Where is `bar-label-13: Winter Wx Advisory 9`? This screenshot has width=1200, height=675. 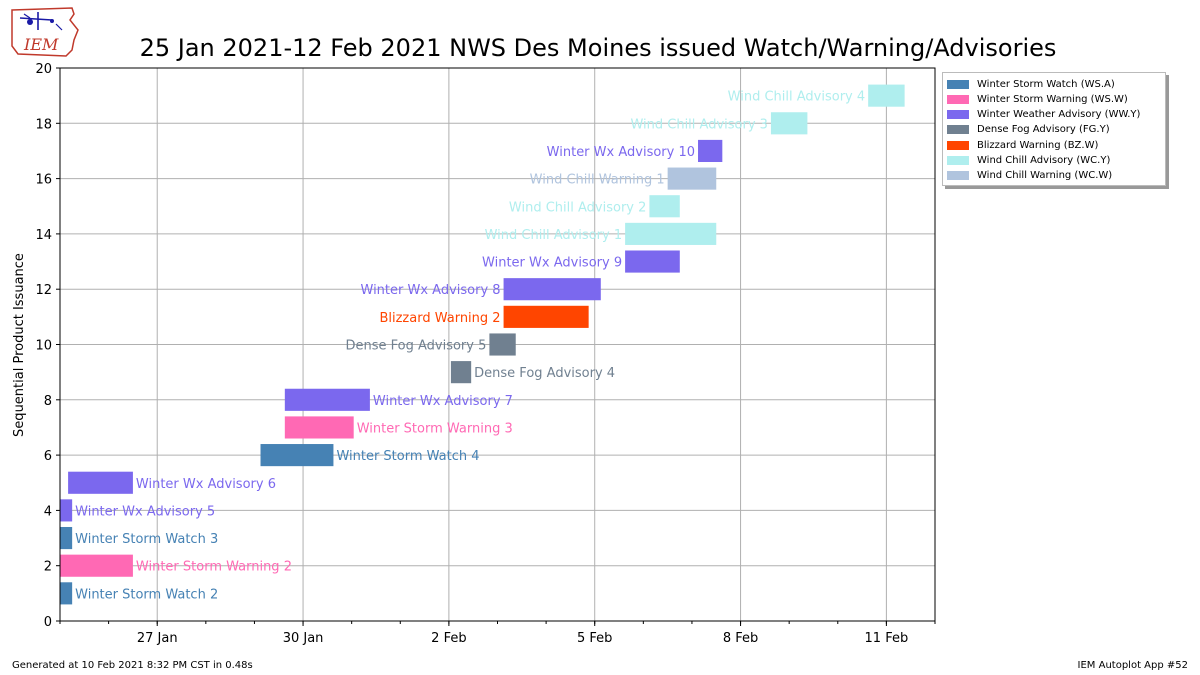
bar-label-13: Winter Wx Advisory 9 is located at coordinates (552, 263).